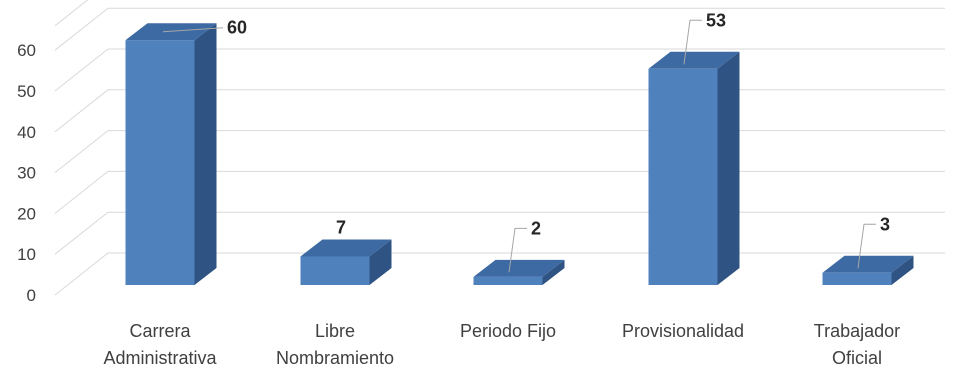  What do you see at coordinates (26, 213) in the screenshot?
I see `y-tick-label: 20` at bounding box center [26, 213].